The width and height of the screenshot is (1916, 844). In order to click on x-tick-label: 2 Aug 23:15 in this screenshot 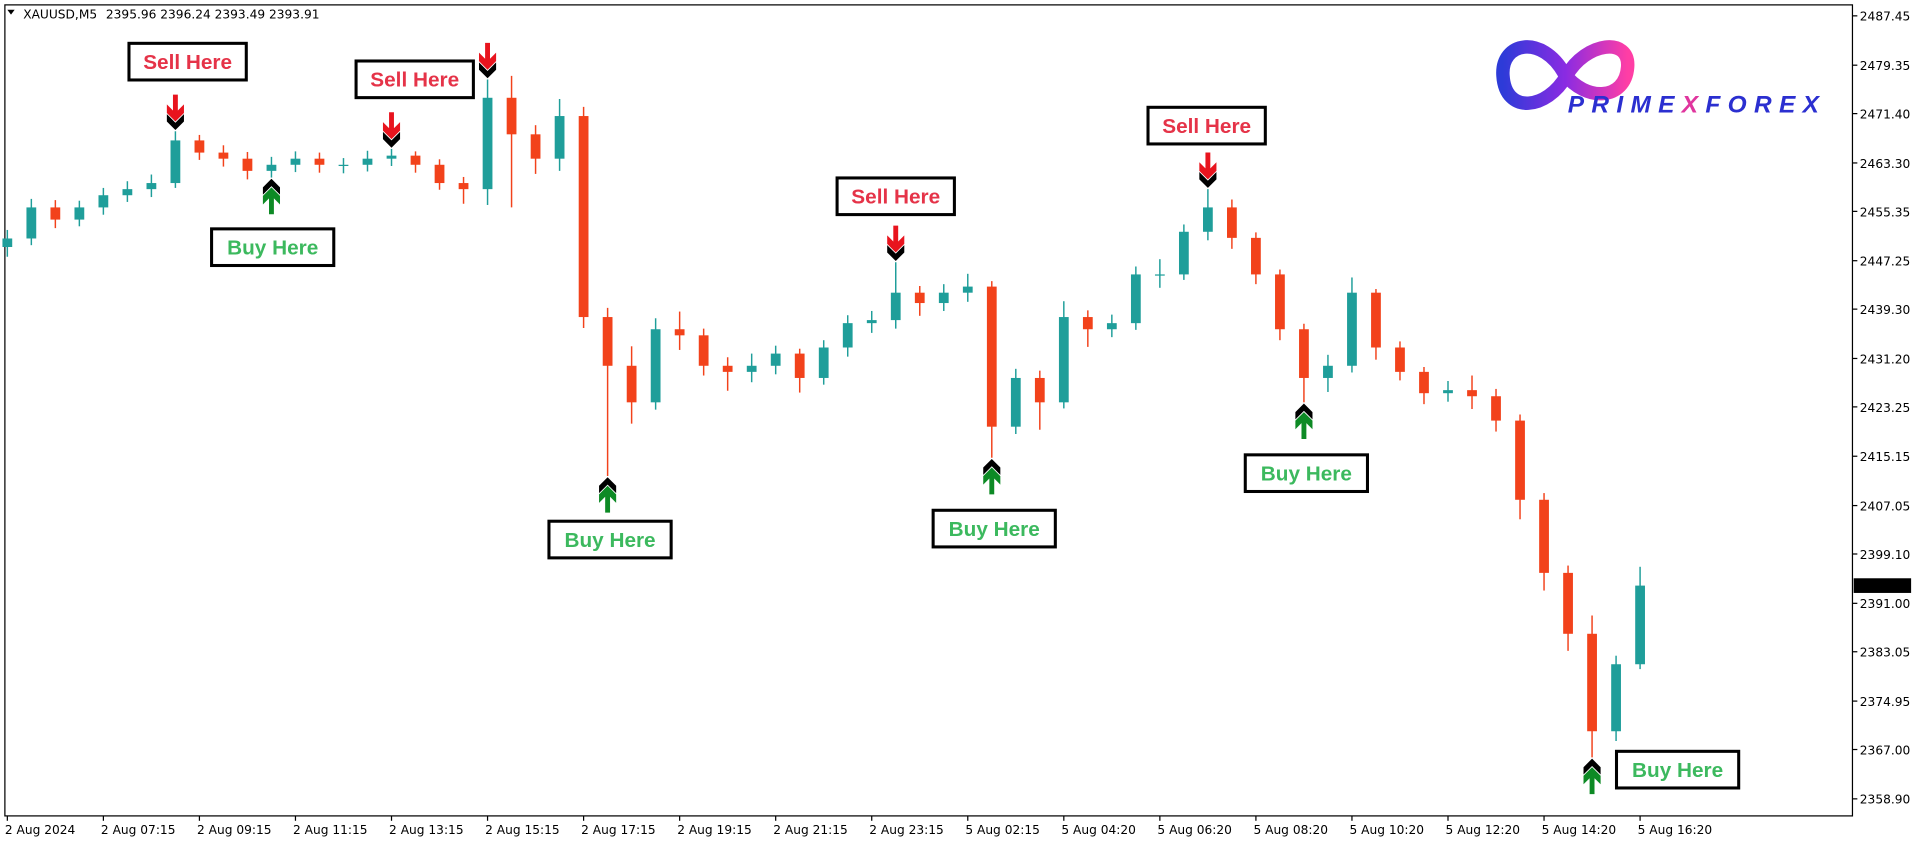, I will do `click(906, 830)`.